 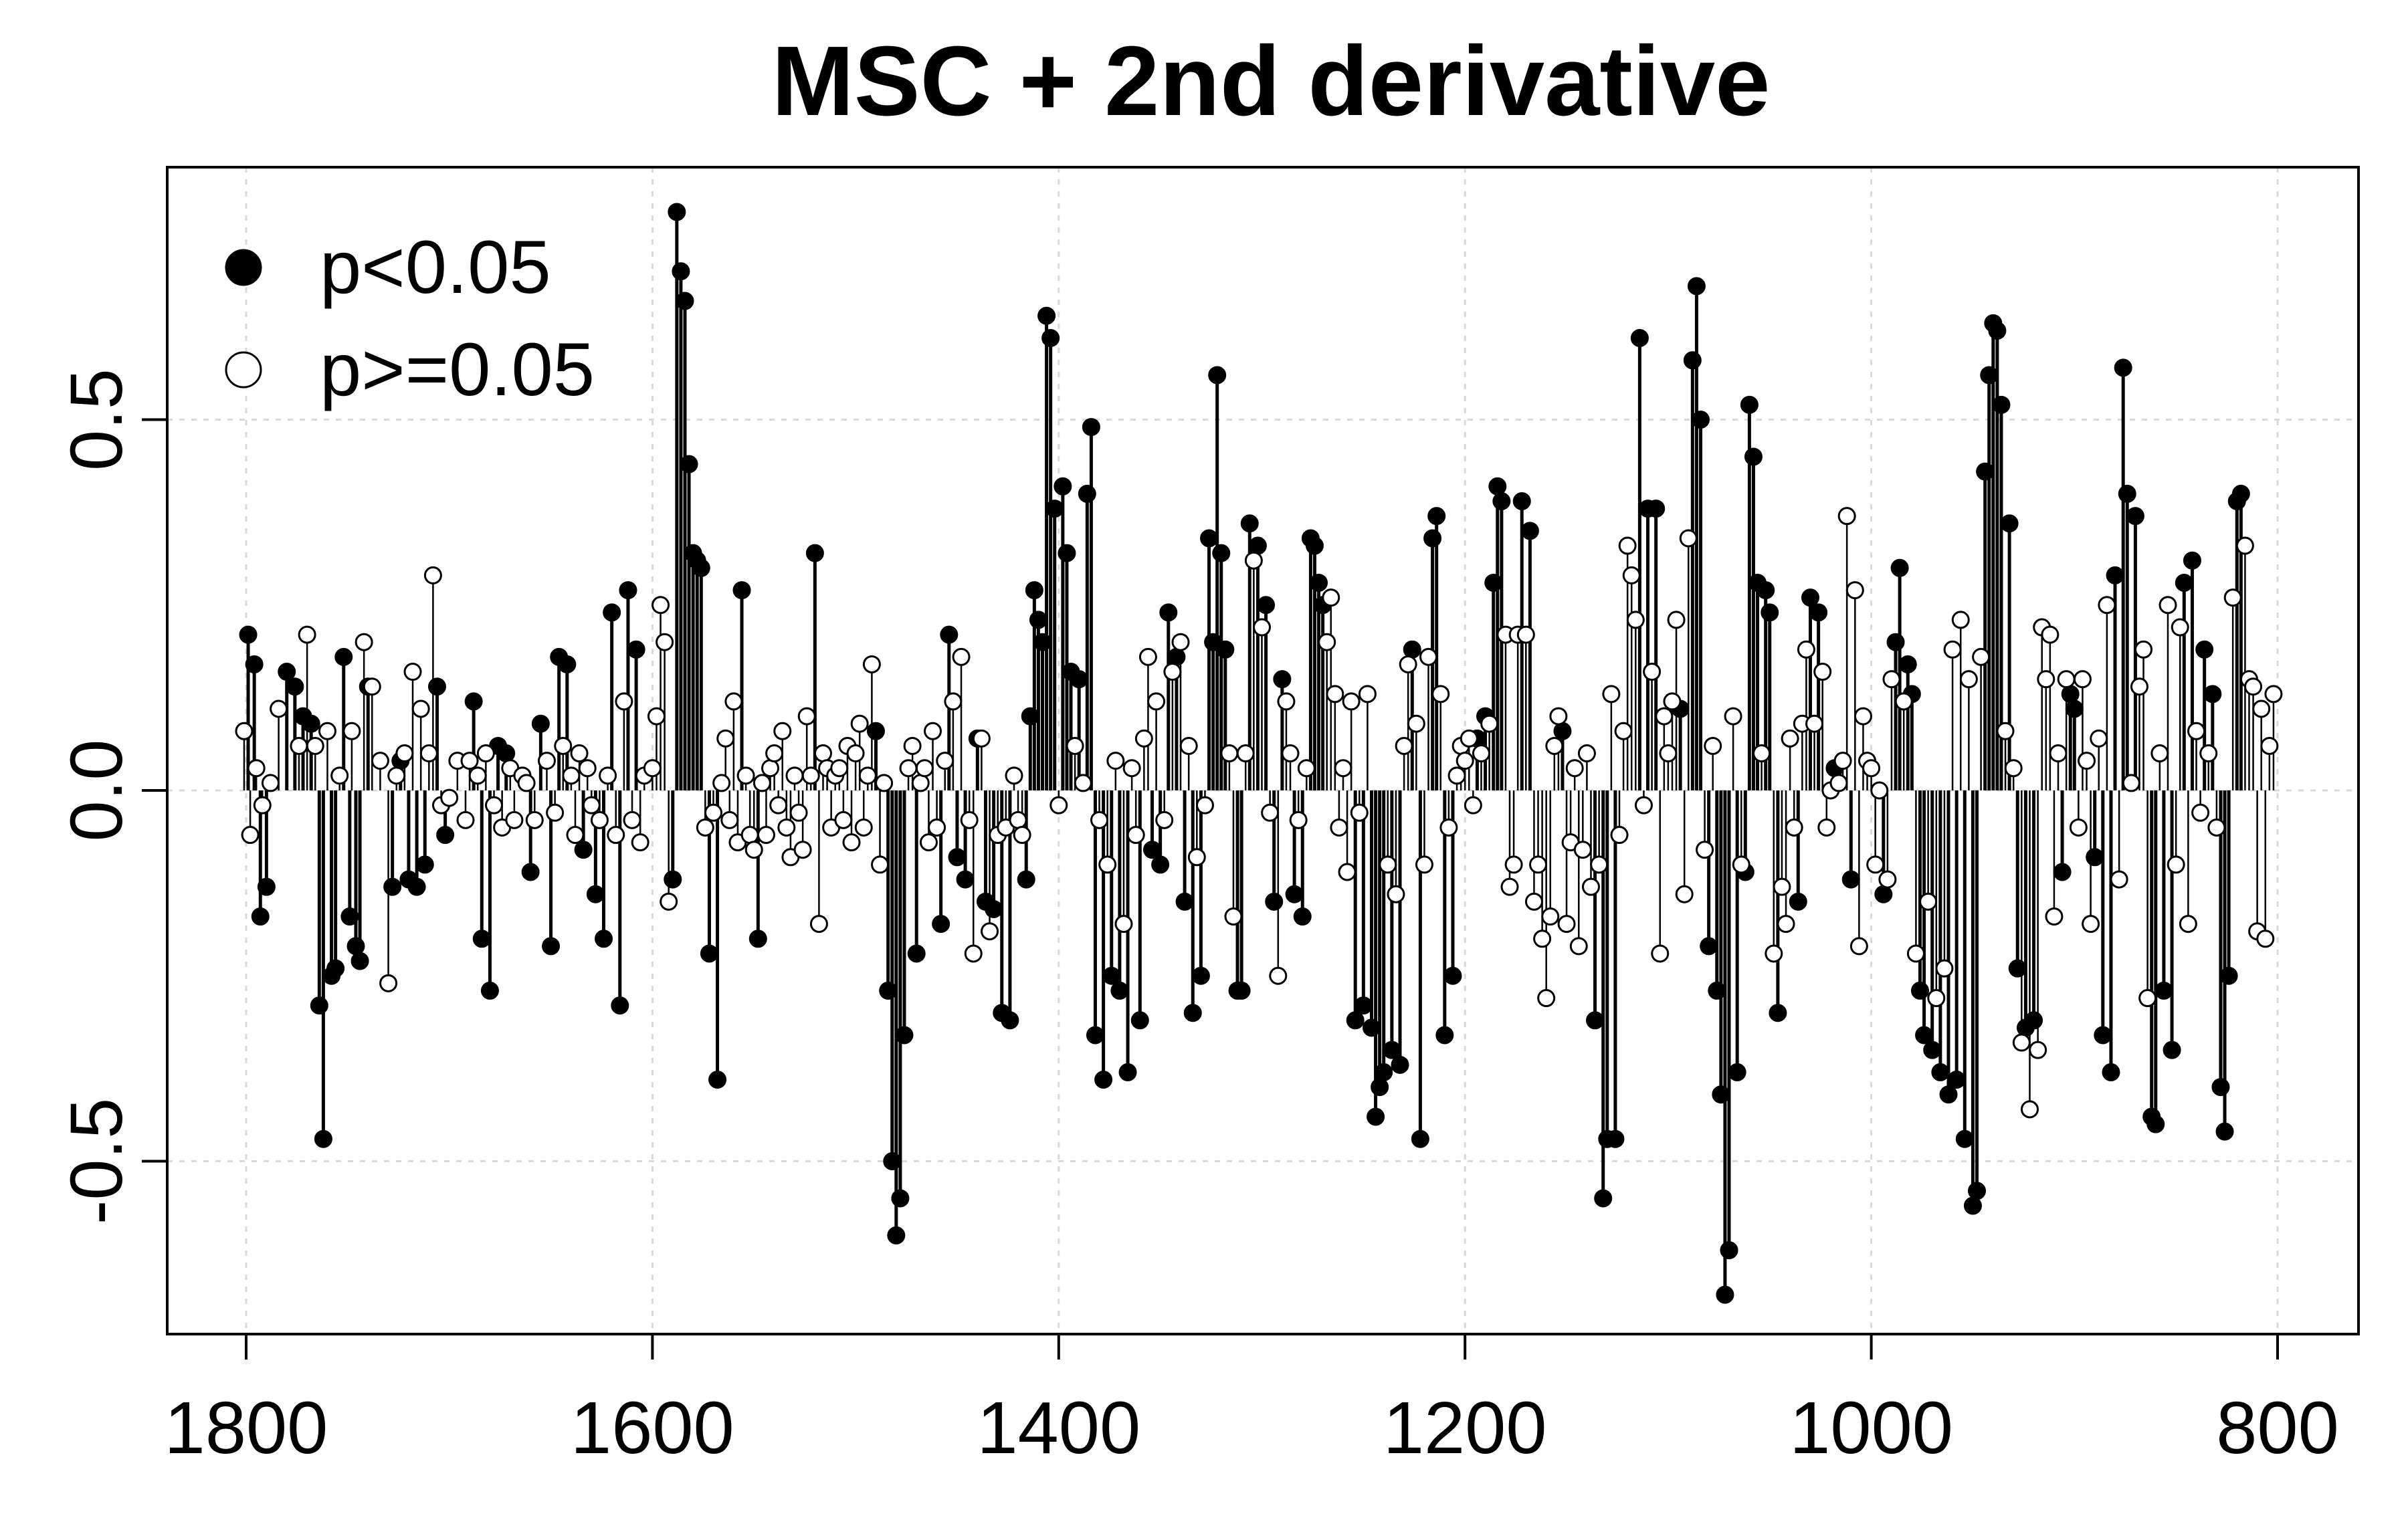 What do you see at coordinates (1271, 81) in the screenshot?
I see `chart-title: MSC + 2nd derivative` at bounding box center [1271, 81].